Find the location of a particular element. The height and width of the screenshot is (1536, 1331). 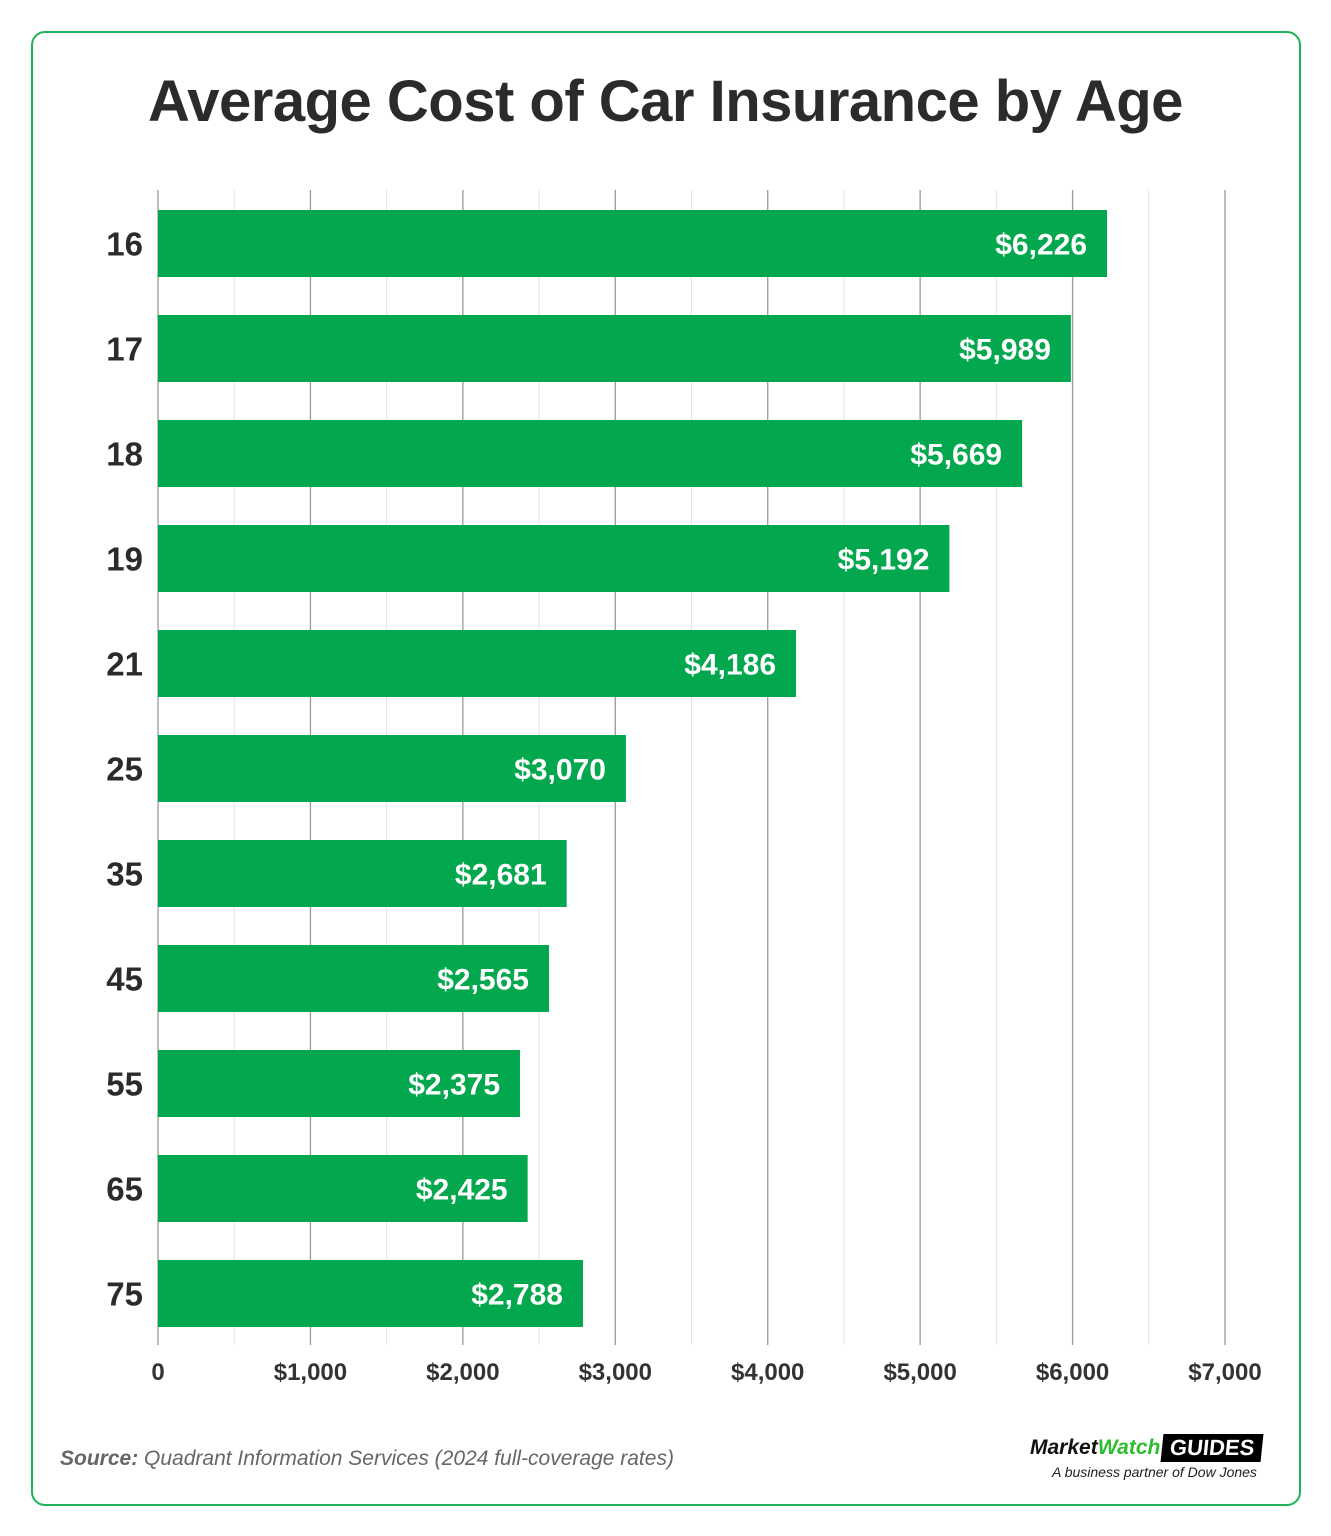

bar-data-label: $5,989 is located at coordinates (1005, 350).